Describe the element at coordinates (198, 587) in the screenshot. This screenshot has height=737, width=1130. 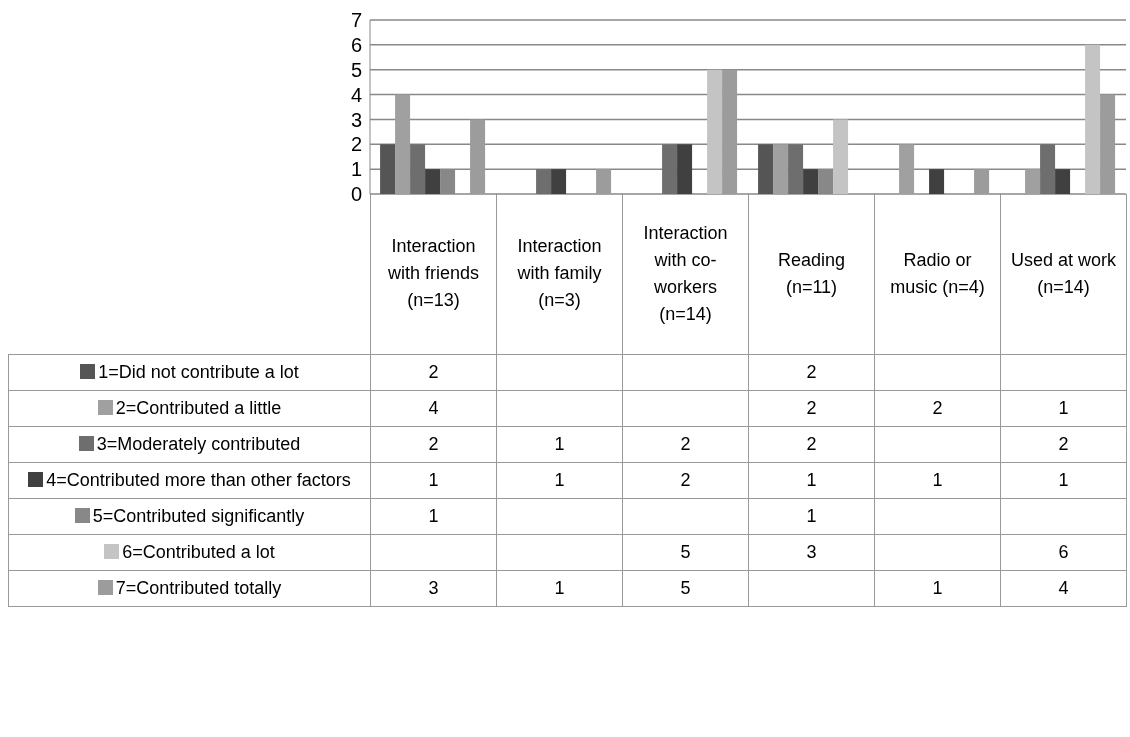
I see `legend-label: 7=Contributed totally` at that location.